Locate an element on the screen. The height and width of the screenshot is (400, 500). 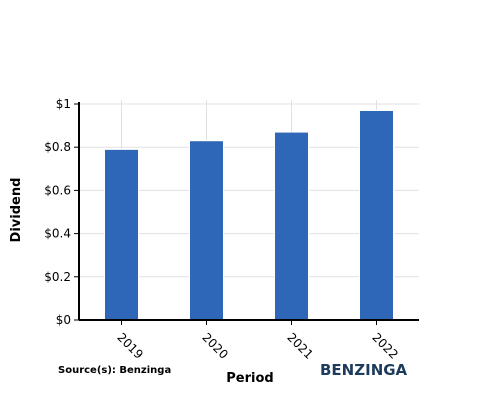
x-tick-label-2021: 2021 is located at coordinates (299, 345).